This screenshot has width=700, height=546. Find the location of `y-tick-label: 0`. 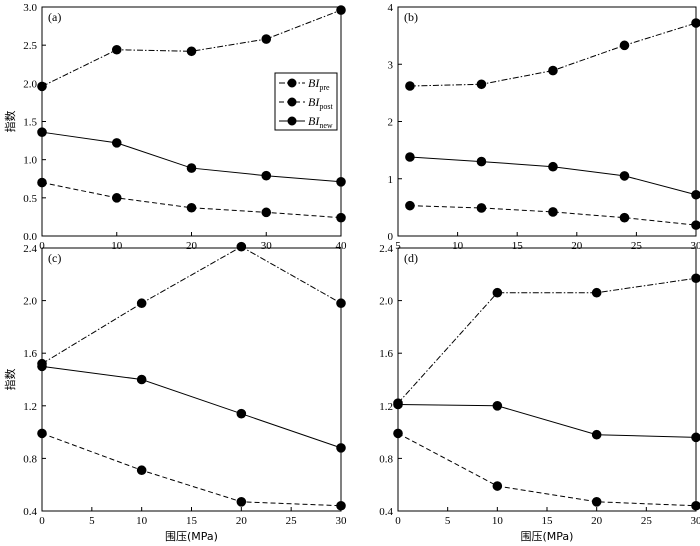

y-tick-label: 0 is located at coordinates (391, 237).